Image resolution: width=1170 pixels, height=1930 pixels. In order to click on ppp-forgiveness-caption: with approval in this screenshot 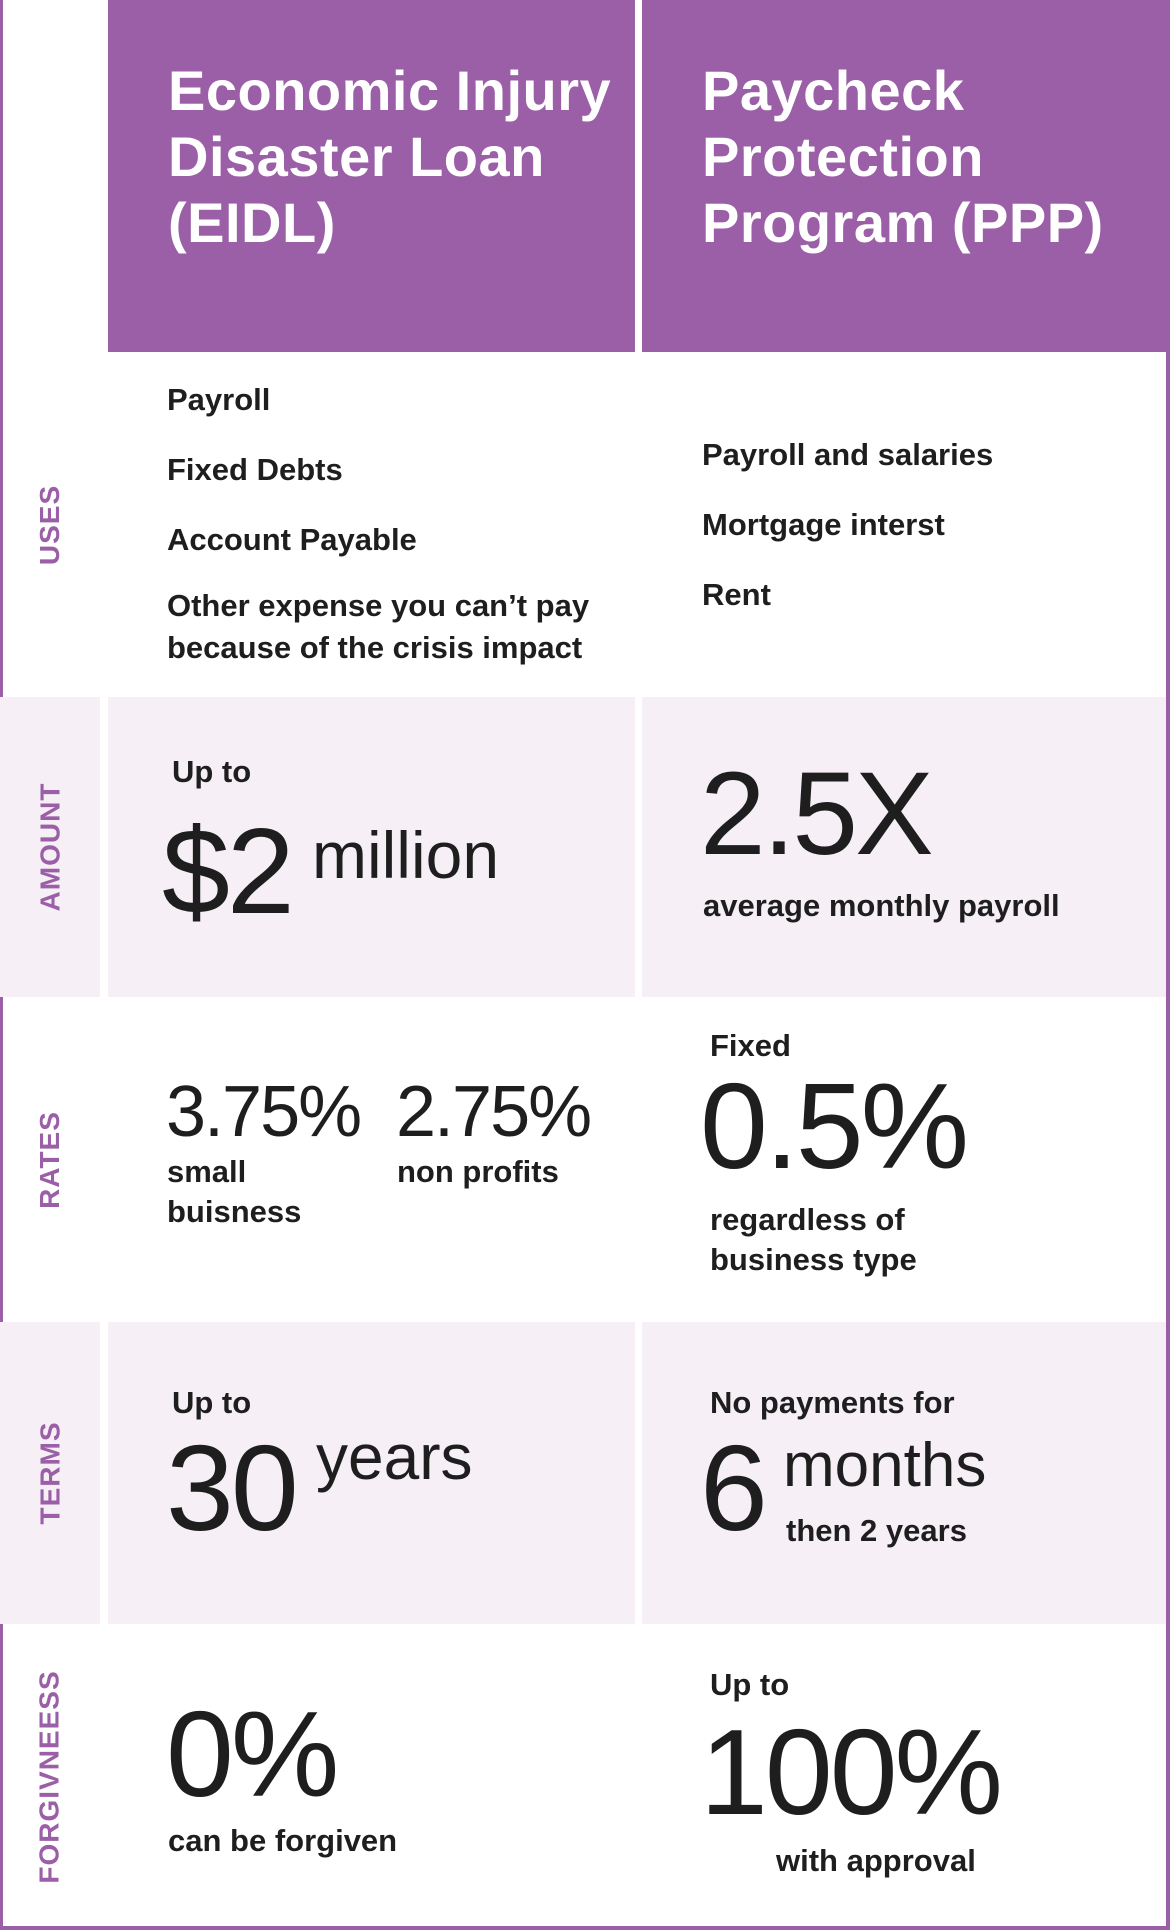, I will do `click(876, 1860)`.